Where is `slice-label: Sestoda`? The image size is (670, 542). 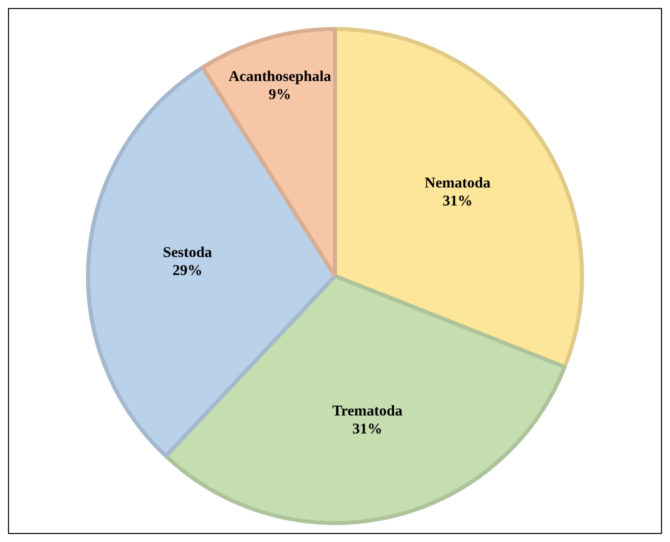 slice-label: Sestoda is located at coordinates (187, 252).